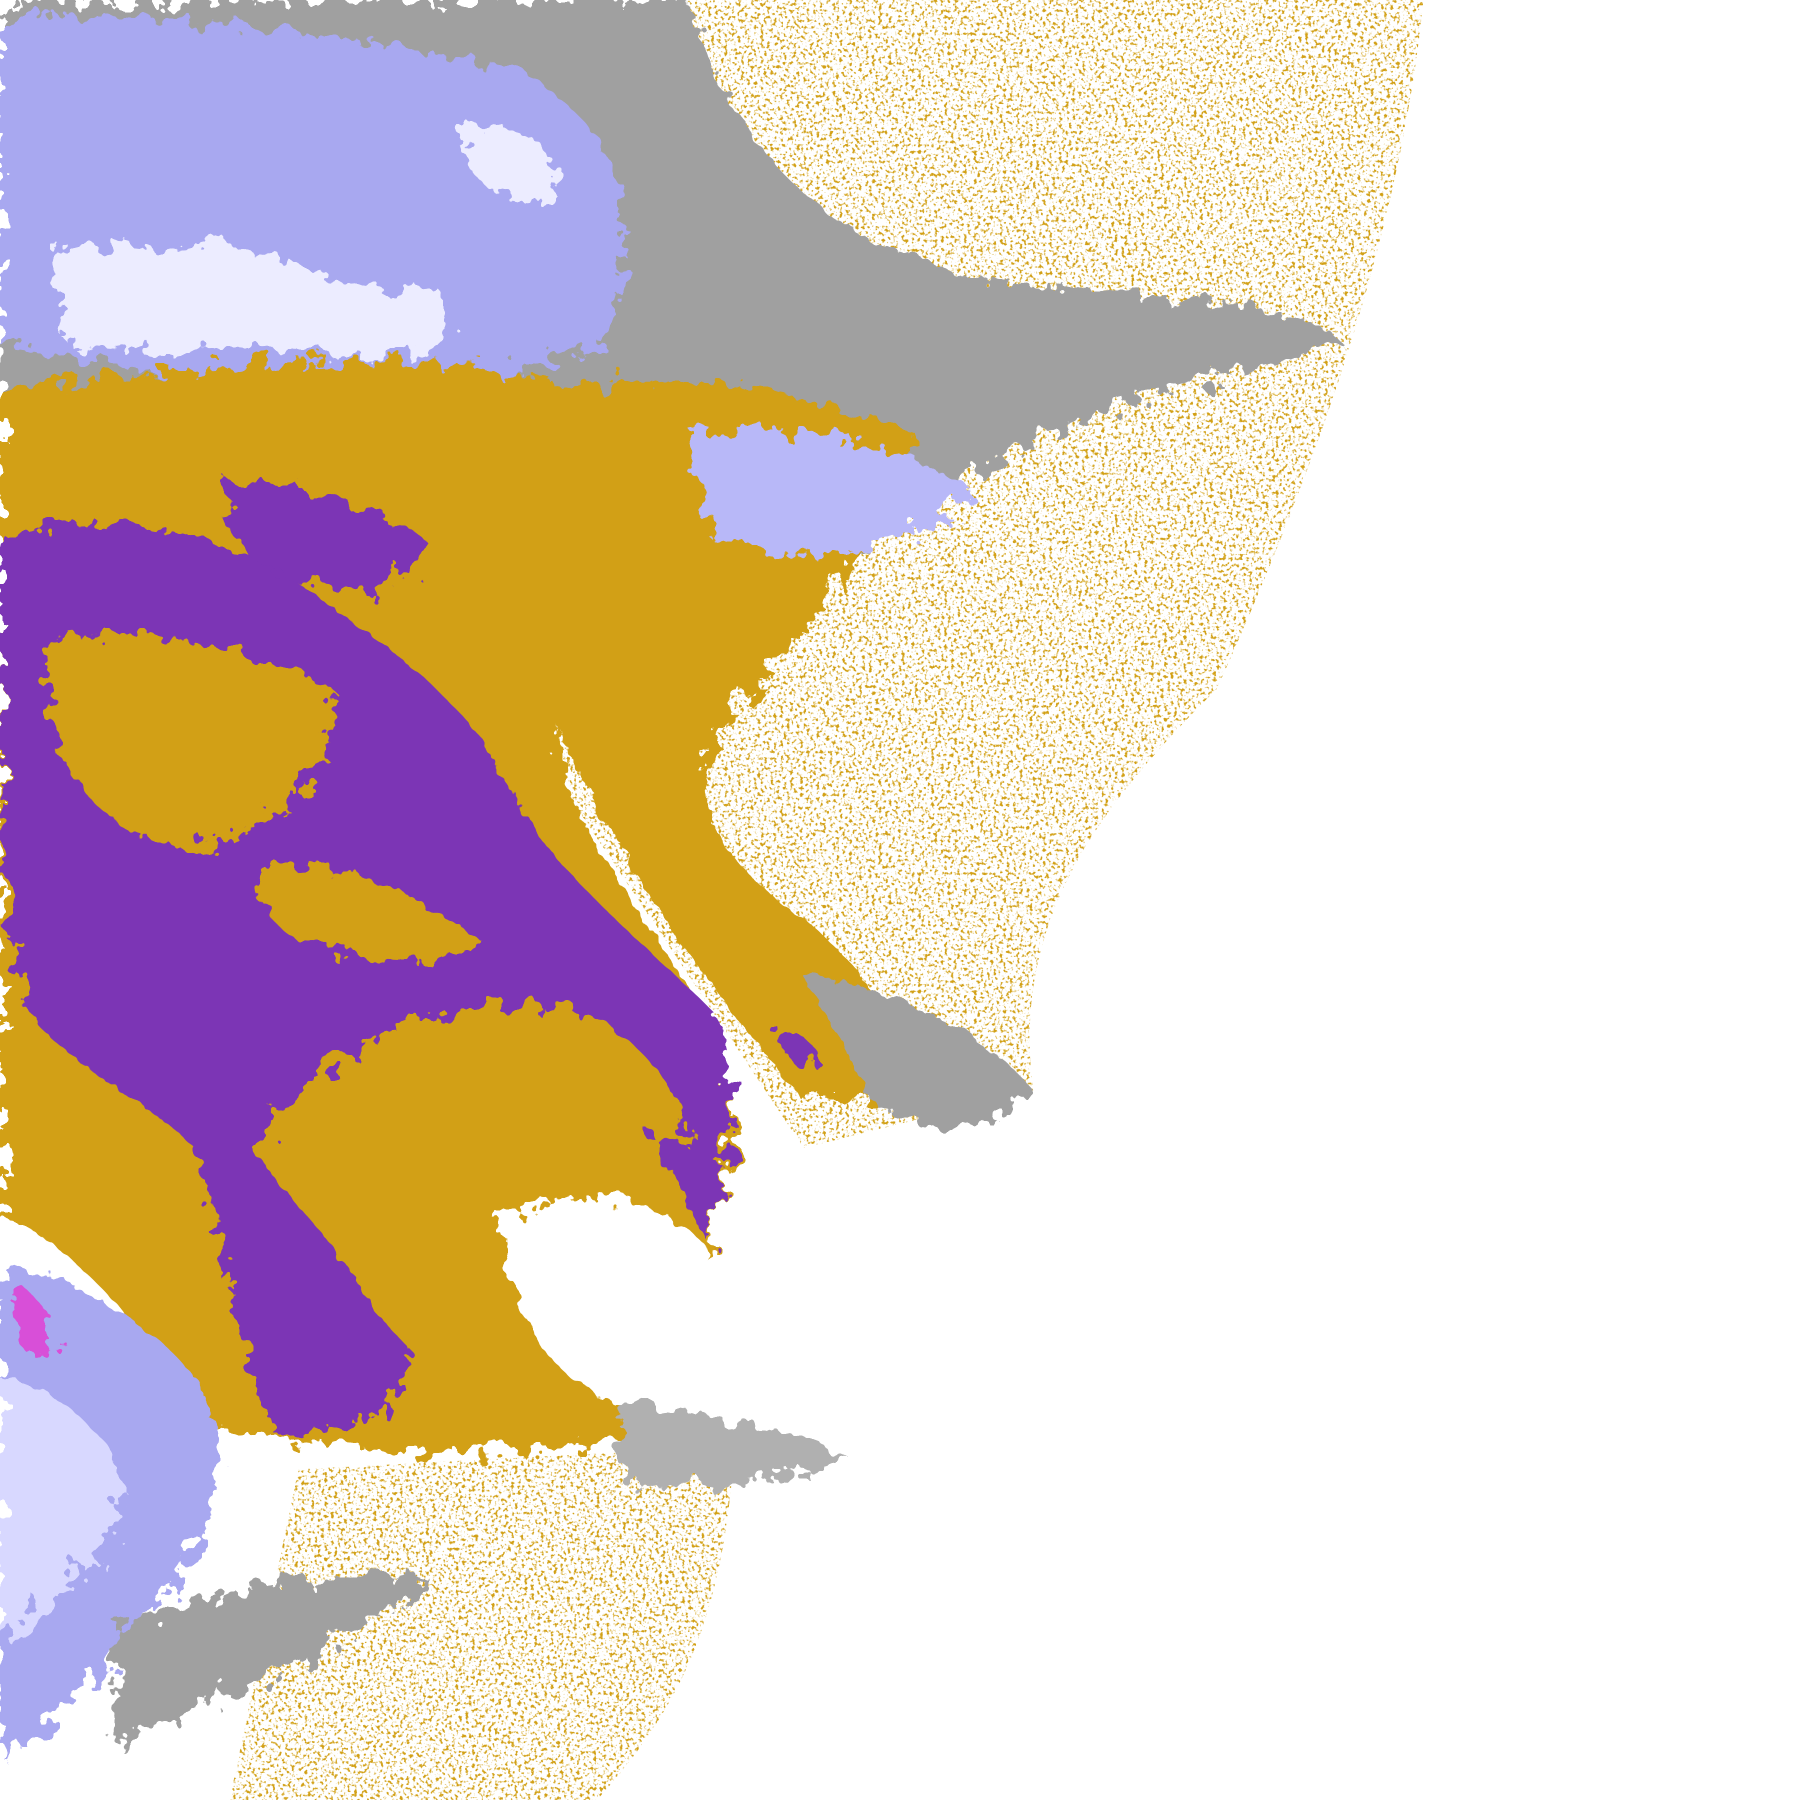 This screenshot has width=1800, height=1800. Describe the element at coordinates (734, 1443) in the screenshot. I see `gray-band-south` at that location.